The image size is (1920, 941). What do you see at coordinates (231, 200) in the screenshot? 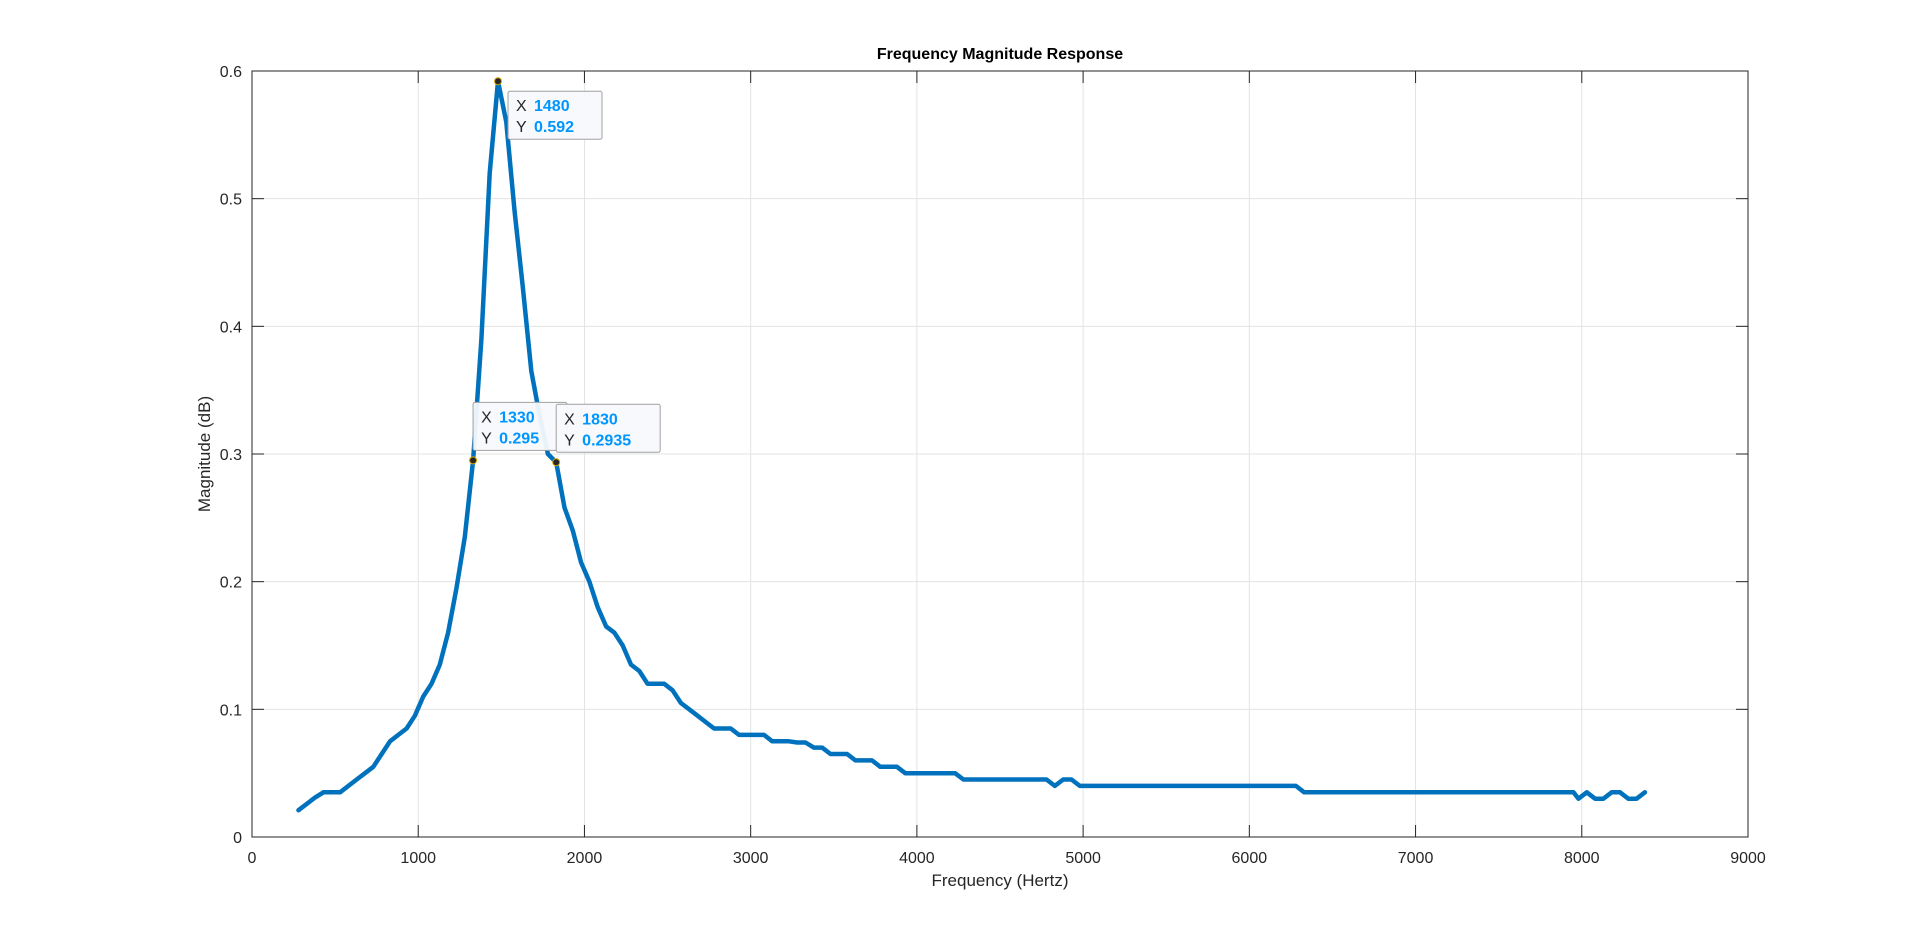
I see `y-tick-label: 0.5` at bounding box center [231, 200].